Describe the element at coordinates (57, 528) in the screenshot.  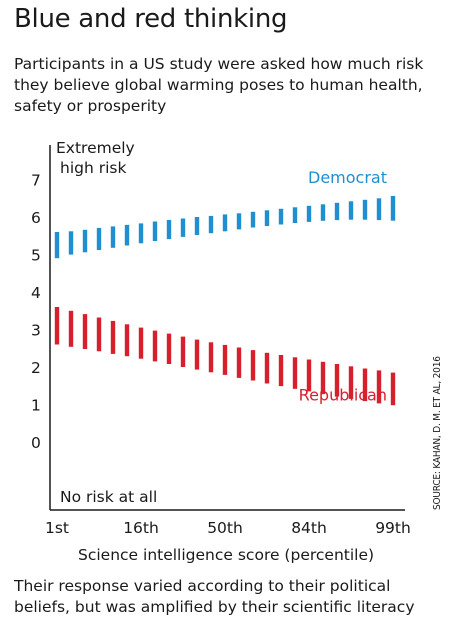
I see `x-tick-label: 1st` at that location.